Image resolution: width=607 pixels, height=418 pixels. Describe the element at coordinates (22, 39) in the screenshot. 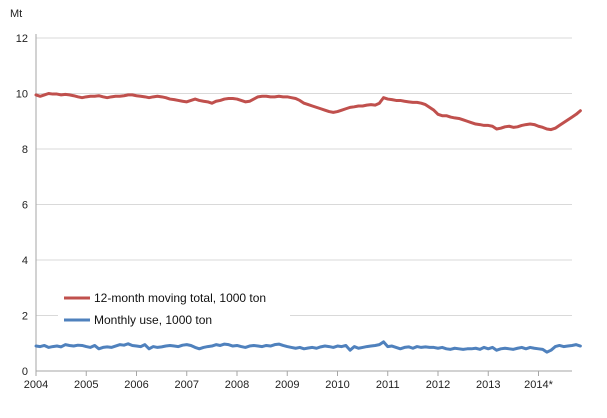

I see `y-tick-label: 12` at that location.